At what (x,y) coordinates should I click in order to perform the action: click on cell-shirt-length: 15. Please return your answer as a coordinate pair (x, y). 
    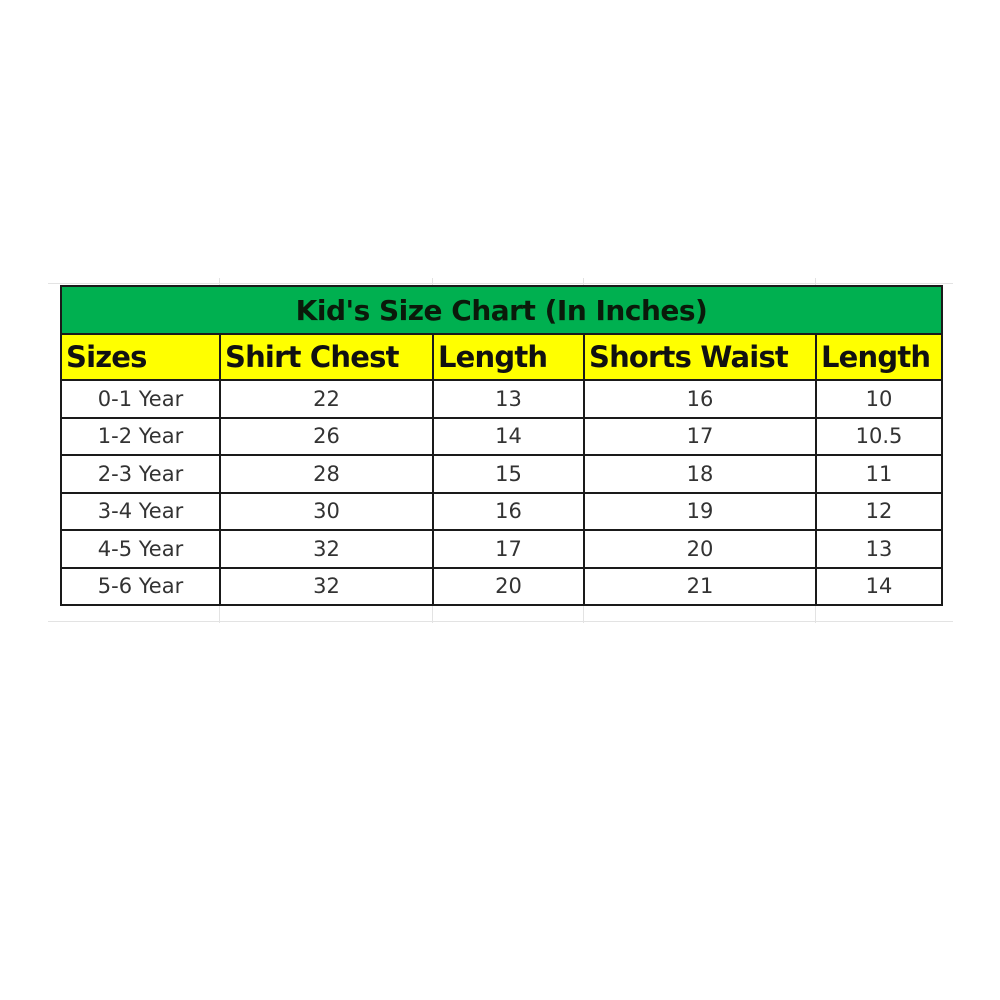
    Looking at the image, I should click on (508, 474).